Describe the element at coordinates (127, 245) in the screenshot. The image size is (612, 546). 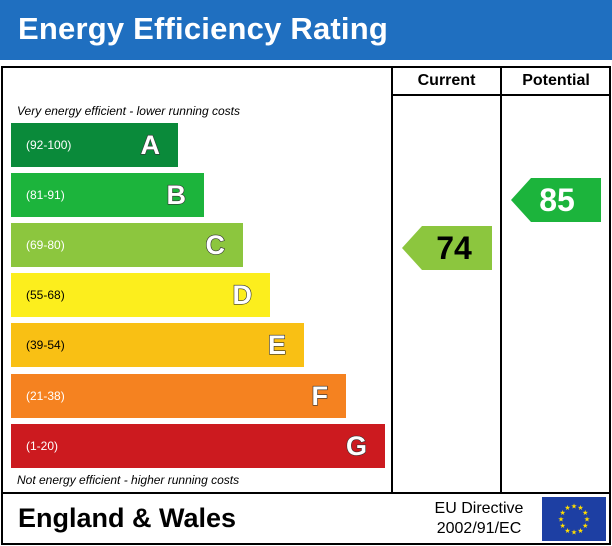
I see `band-c: (69-80) C` at that location.